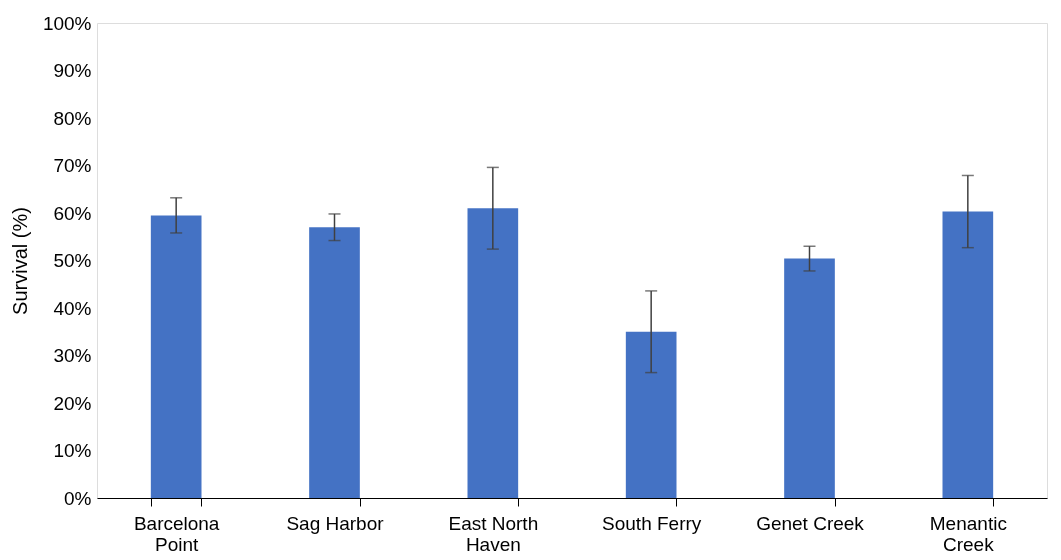 The width and height of the screenshot is (1061, 560). I want to click on y-tick-label: 60%, so click(72, 213).